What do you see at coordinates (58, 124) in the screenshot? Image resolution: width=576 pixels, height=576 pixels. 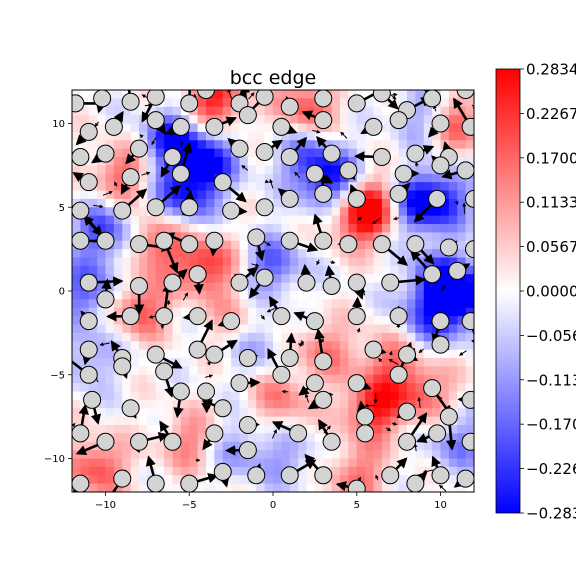 I see `y-tick-label: 10` at bounding box center [58, 124].